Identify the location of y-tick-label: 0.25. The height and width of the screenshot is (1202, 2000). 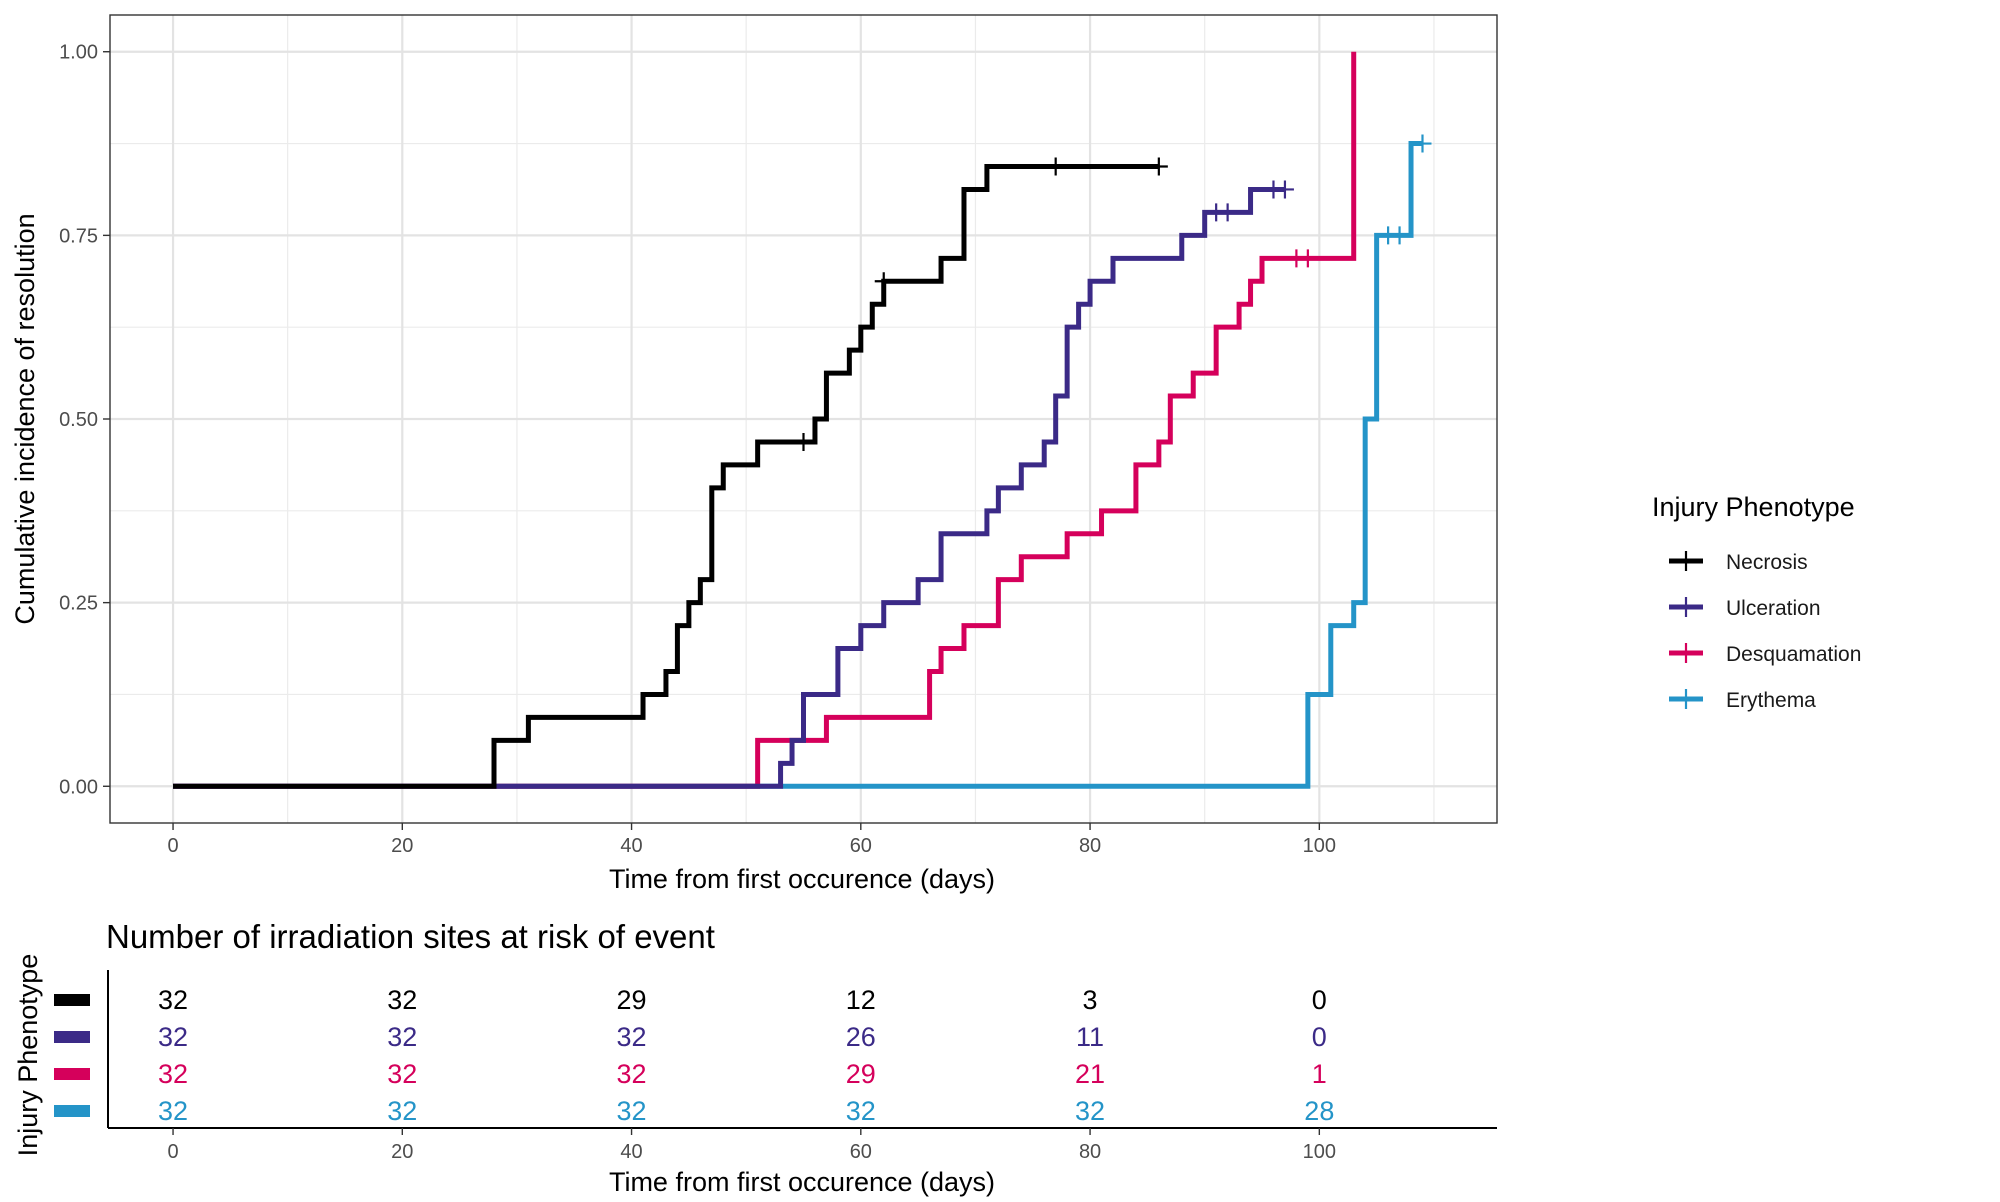
(78, 604).